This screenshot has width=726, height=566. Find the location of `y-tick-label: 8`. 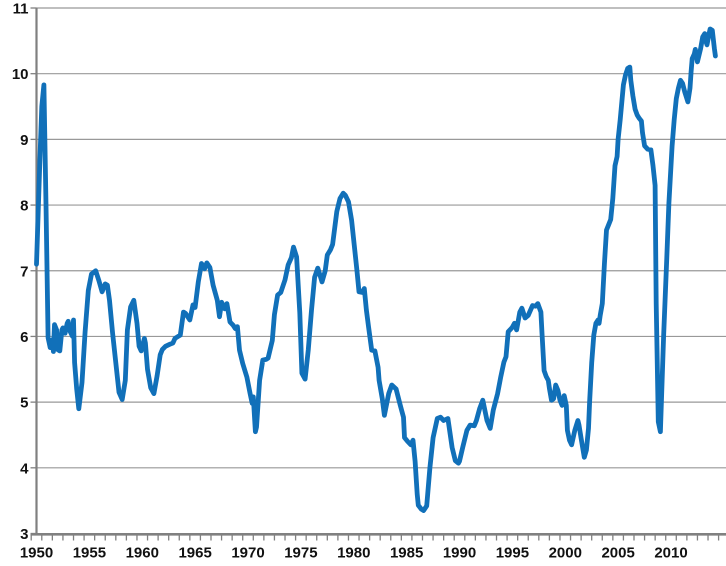

y-tick-label: 8 is located at coordinates (24, 206).